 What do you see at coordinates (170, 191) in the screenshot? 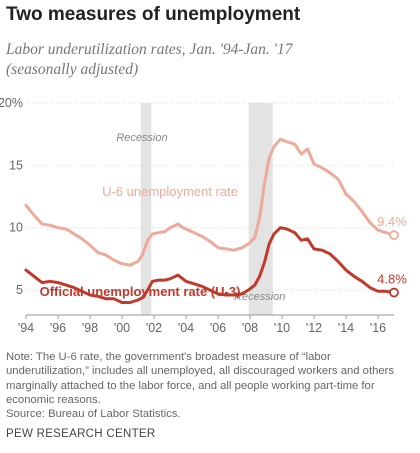
I see `series-name-label: U-6 unemployment rate` at bounding box center [170, 191].